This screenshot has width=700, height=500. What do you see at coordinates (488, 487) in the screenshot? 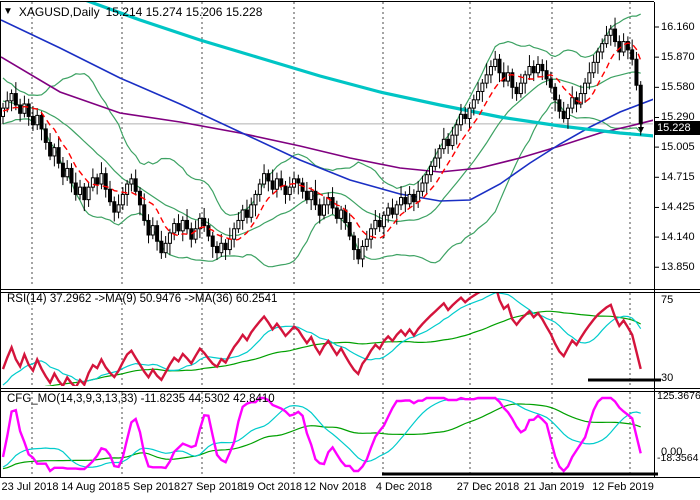
I see `date-axis-label: 27 Dec 2018` at bounding box center [488, 487].